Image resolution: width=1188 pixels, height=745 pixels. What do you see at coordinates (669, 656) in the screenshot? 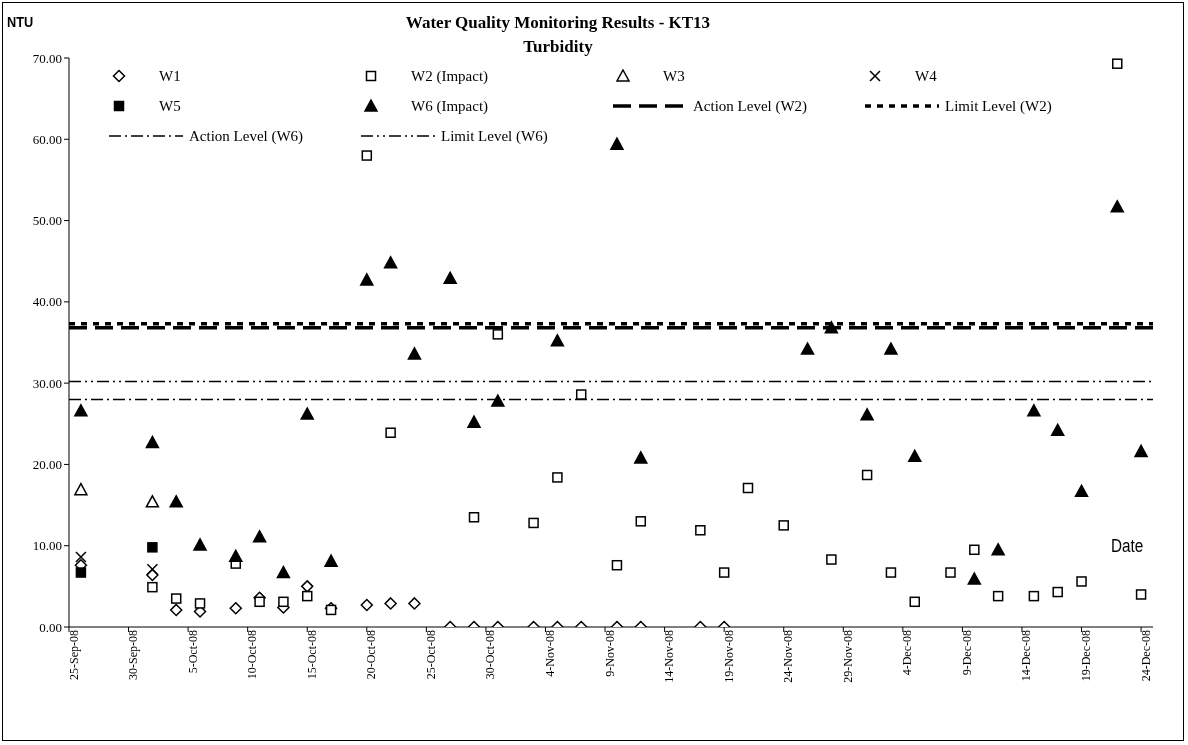
I see `x-tick-label: 14-Nov-08` at bounding box center [669, 656].